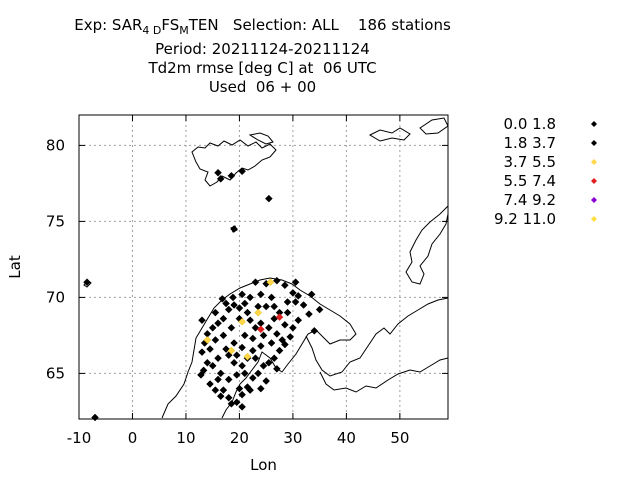  I want to click on y-tick-label: 80, so click(55, 145).